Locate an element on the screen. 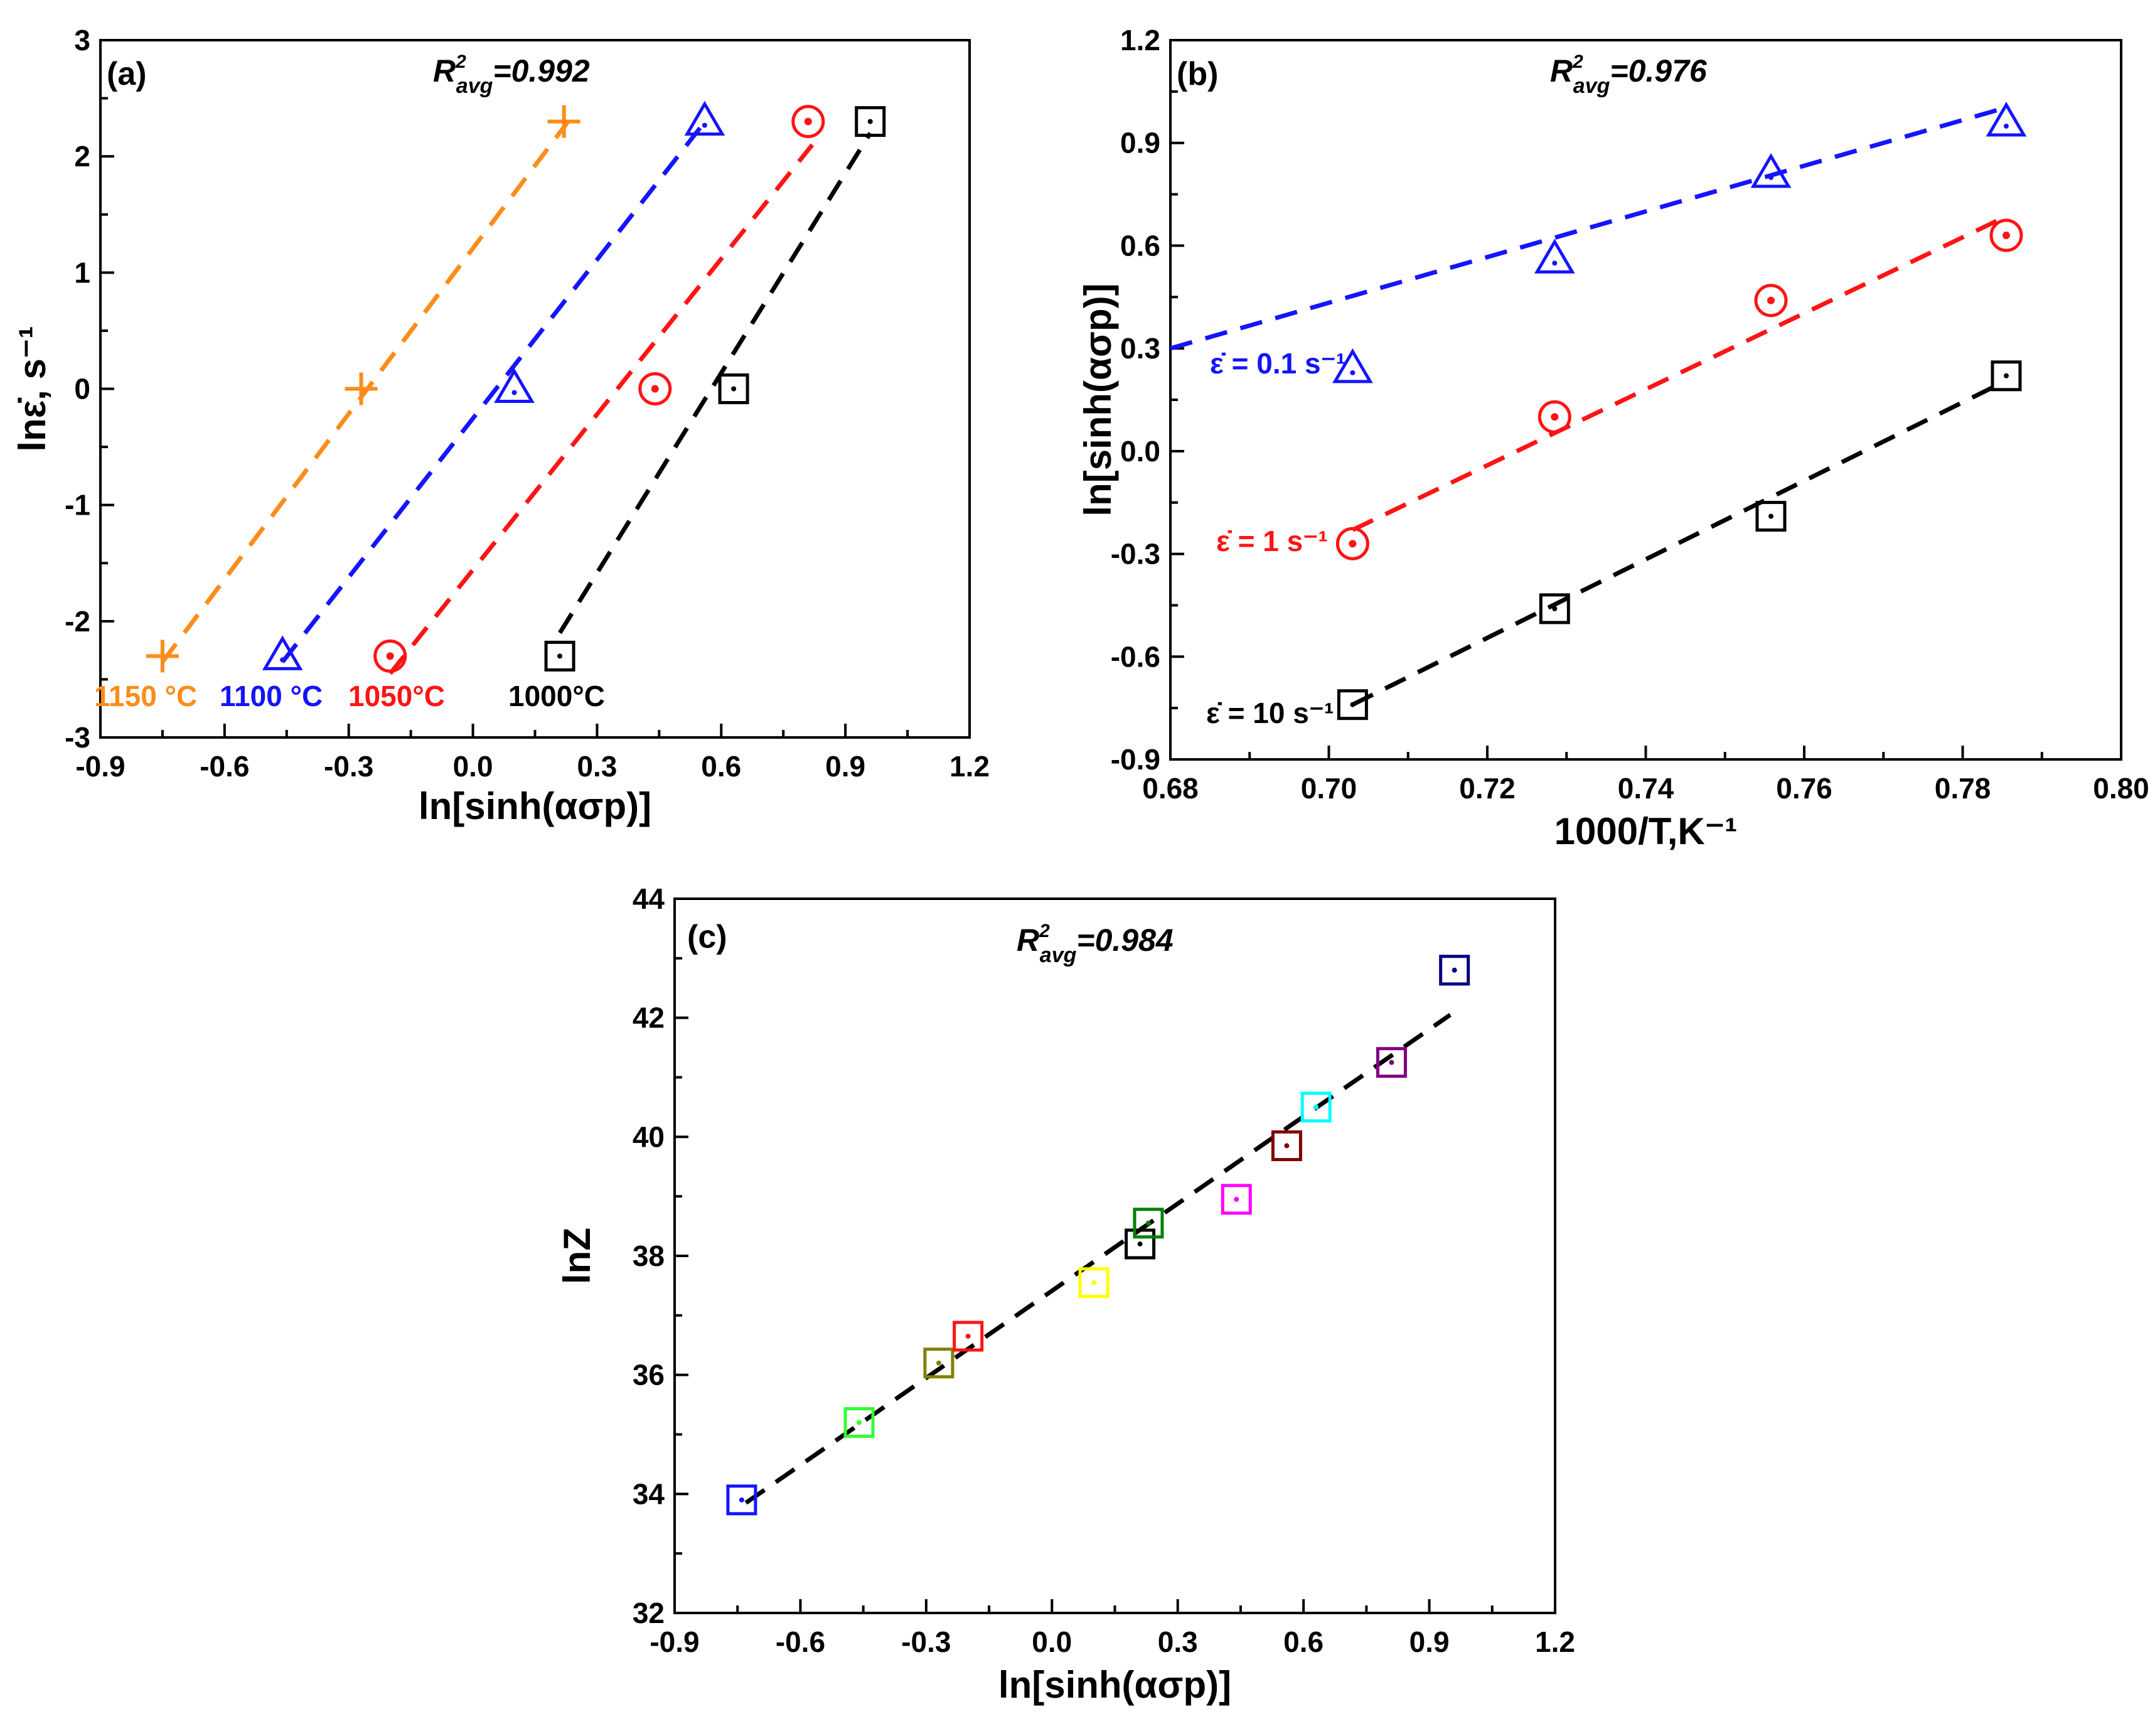 The image size is (2150, 1736). y-tick-label: 34 is located at coordinates (649, 1493).